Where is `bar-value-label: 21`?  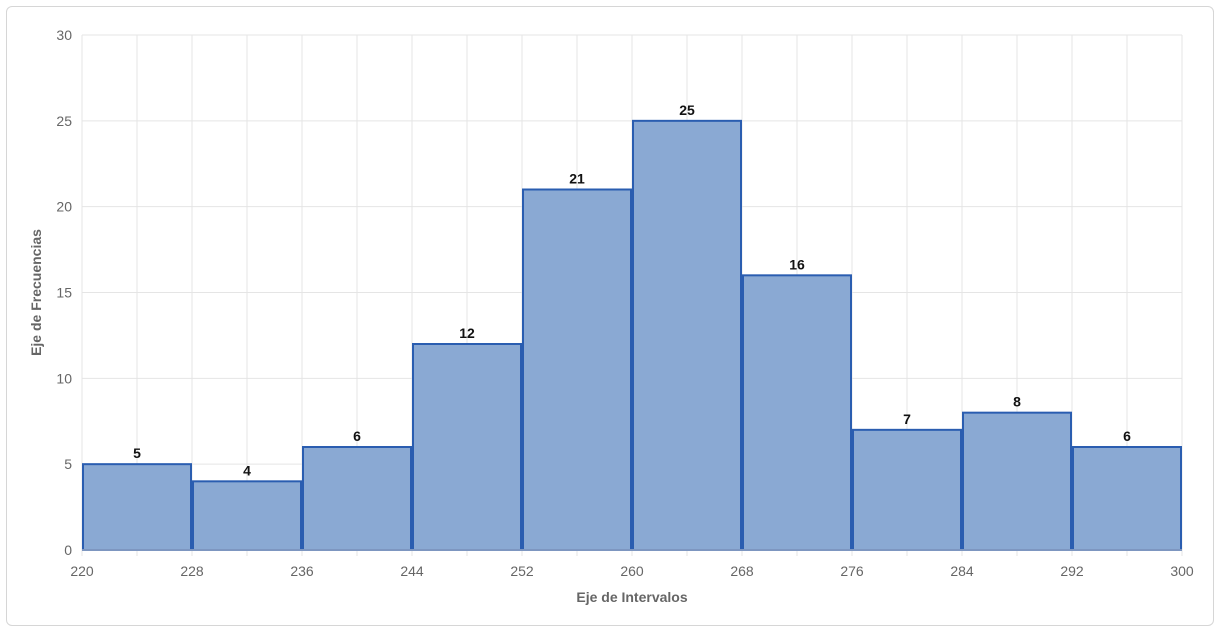 bar-value-label: 21 is located at coordinates (577, 179).